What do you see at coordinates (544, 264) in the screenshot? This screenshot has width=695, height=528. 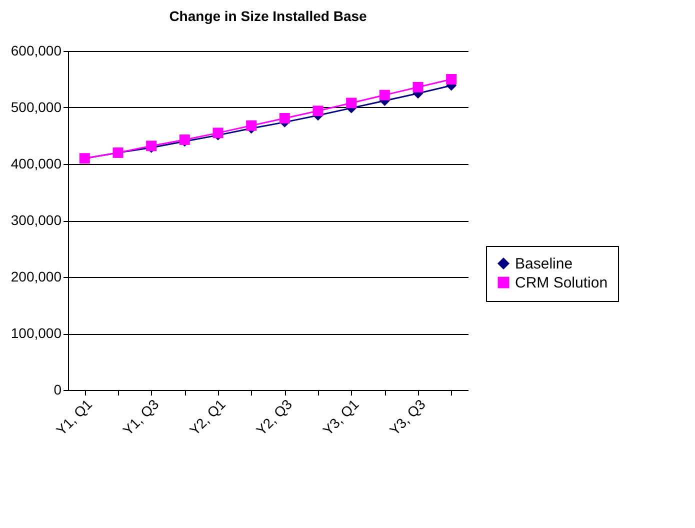 I see `legend-label: Baseline` at bounding box center [544, 264].